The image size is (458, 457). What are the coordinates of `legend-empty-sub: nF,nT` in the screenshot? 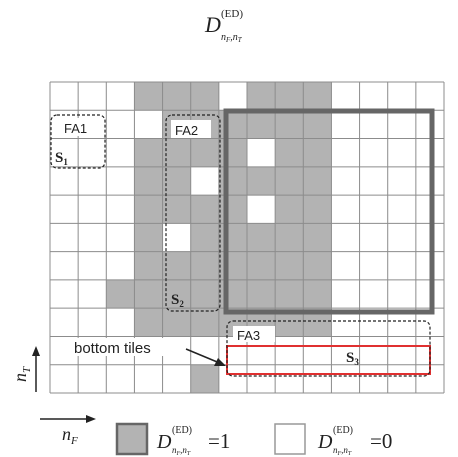 It's located at (342, 451).